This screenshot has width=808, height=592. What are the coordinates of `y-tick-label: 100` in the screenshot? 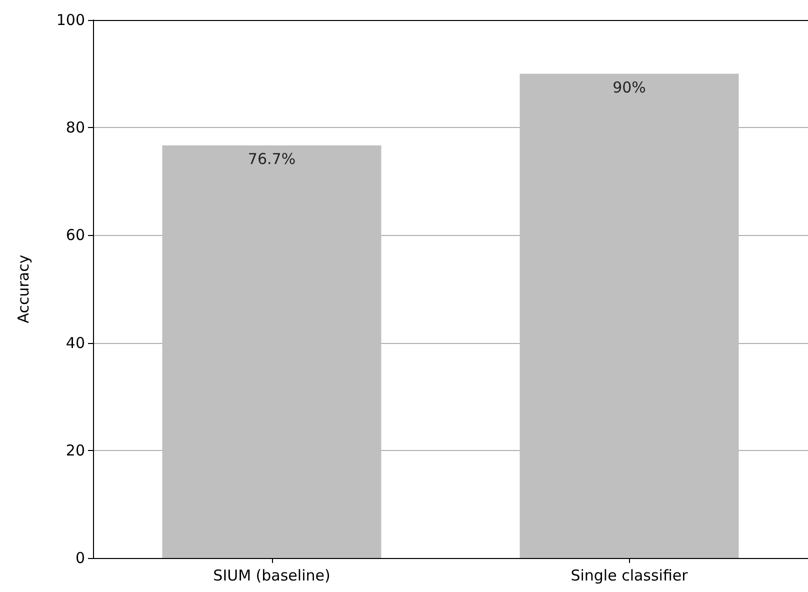 It's located at (70, 20).